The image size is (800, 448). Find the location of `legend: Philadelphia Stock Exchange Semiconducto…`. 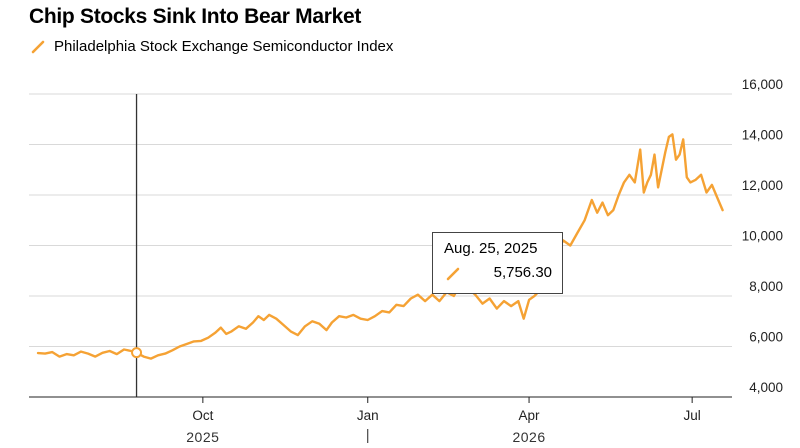

legend: Philadelphia Stock Exchange Semiconducto… is located at coordinates (211, 46).